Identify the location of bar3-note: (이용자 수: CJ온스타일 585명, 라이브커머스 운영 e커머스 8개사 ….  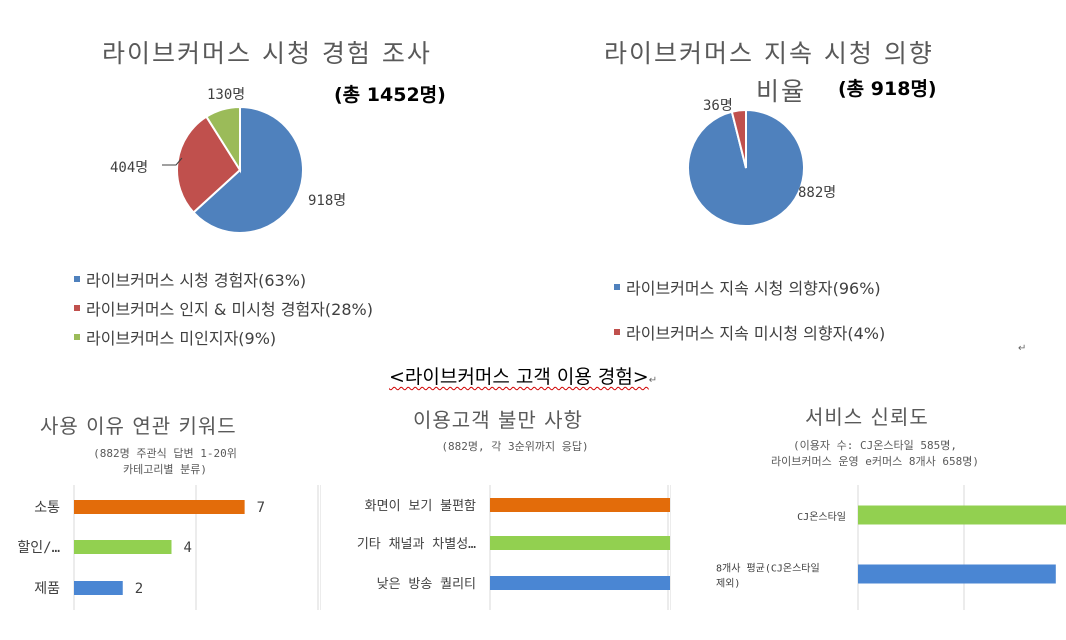
(875, 453).